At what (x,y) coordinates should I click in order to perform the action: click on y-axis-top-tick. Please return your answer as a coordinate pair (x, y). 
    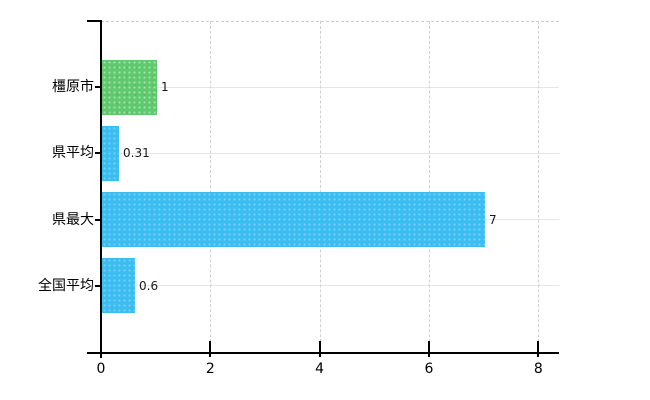
    Looking at the image, I should click on (94, 21).